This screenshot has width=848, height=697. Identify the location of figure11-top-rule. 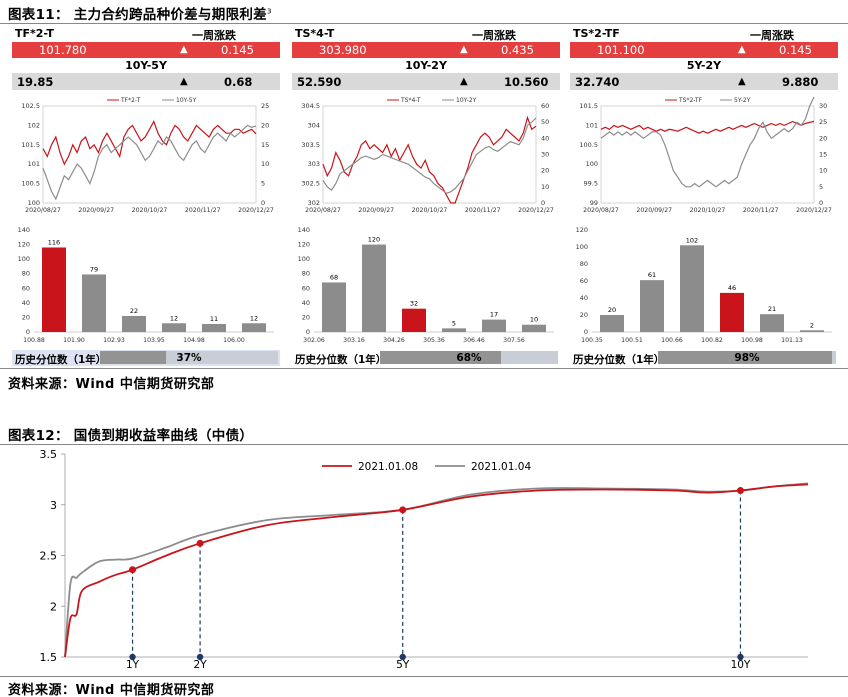
(424, 23).